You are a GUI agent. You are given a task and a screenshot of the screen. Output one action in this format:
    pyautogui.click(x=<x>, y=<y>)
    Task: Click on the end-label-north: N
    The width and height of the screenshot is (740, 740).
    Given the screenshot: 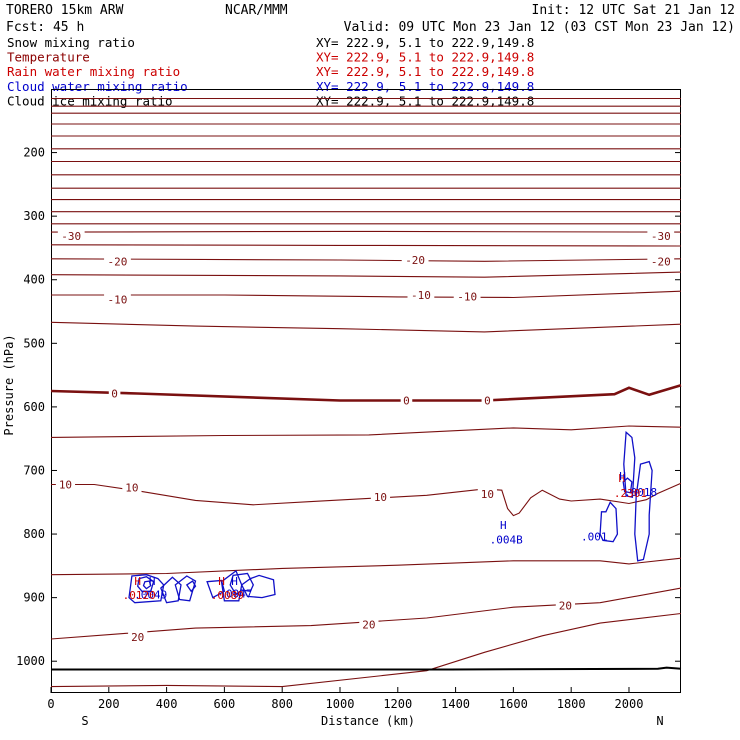 What is the action you would take?
    pyautogui.click(x=659, y=721)
    